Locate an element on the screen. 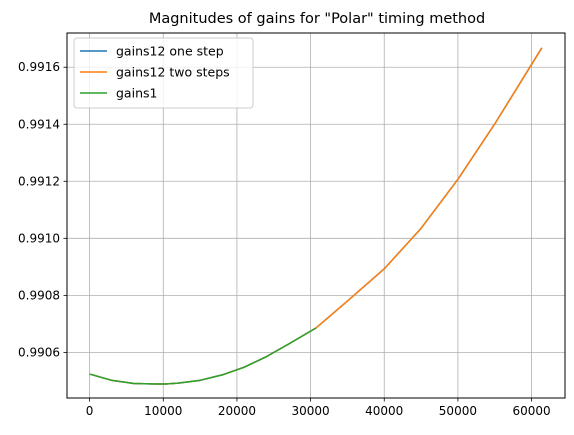 The height and width of the screenshot is (435, 574). x-axis: 0 10000 20000 30000 40000 50000 60000 is located at coordinates (318, 408).